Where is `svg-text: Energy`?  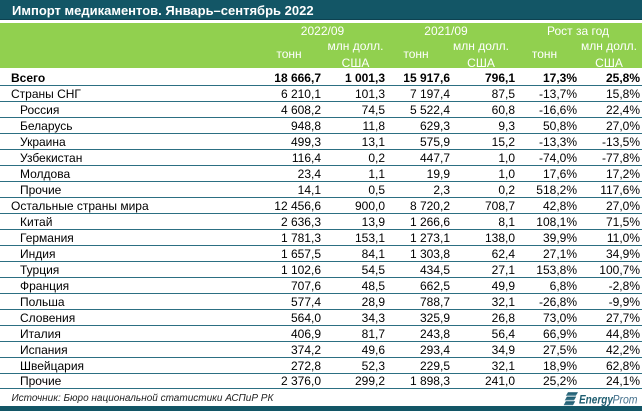
svg-text: Energy is located at coordinates (596, 400).